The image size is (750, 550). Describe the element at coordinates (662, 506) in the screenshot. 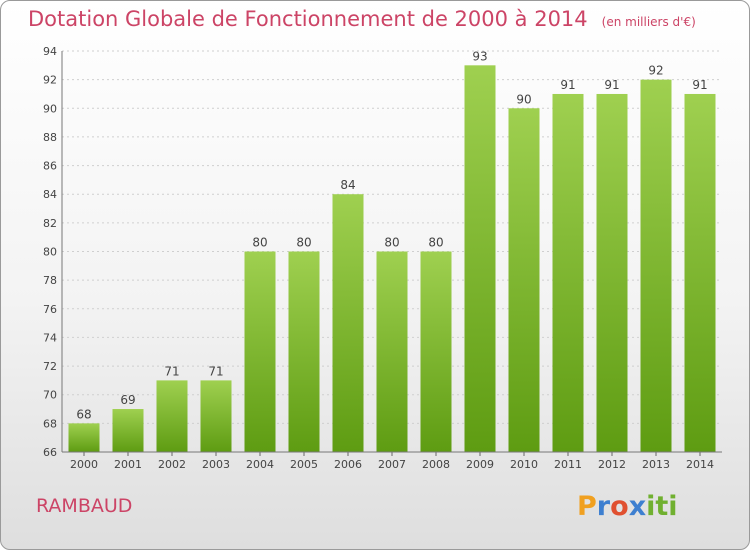

I see `logo-letter: iti` at that location.